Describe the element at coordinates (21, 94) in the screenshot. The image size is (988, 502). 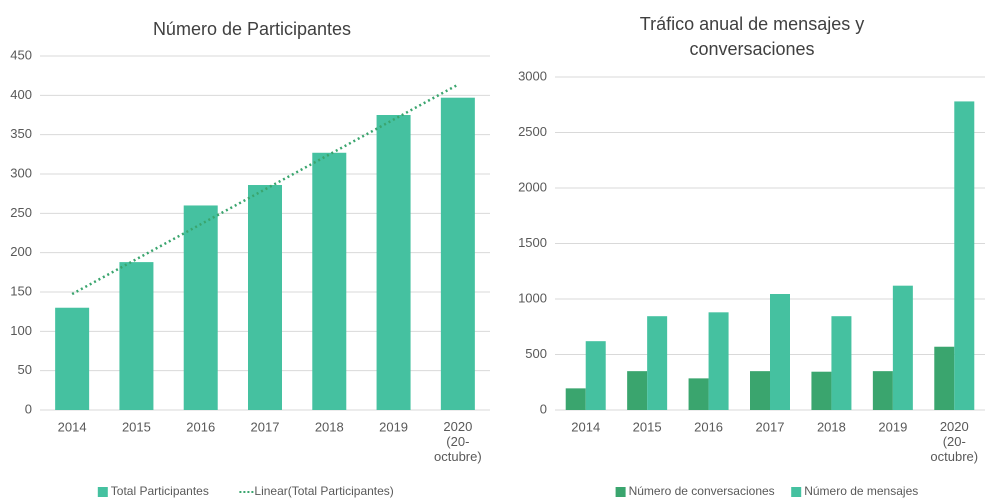
I see `y-tick-label: 400` at that location.